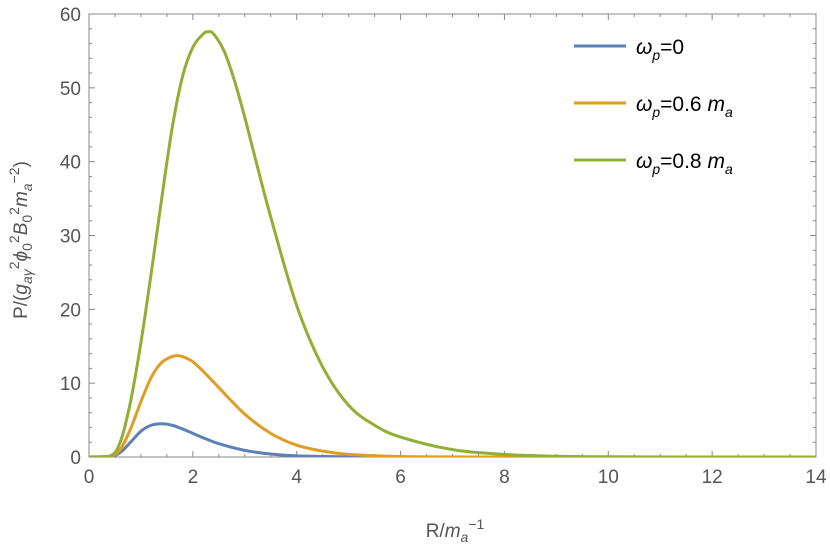  Describe the element at coordinates (70, 15) in the screenshot. I see `y-tick-label: 60` at that location.